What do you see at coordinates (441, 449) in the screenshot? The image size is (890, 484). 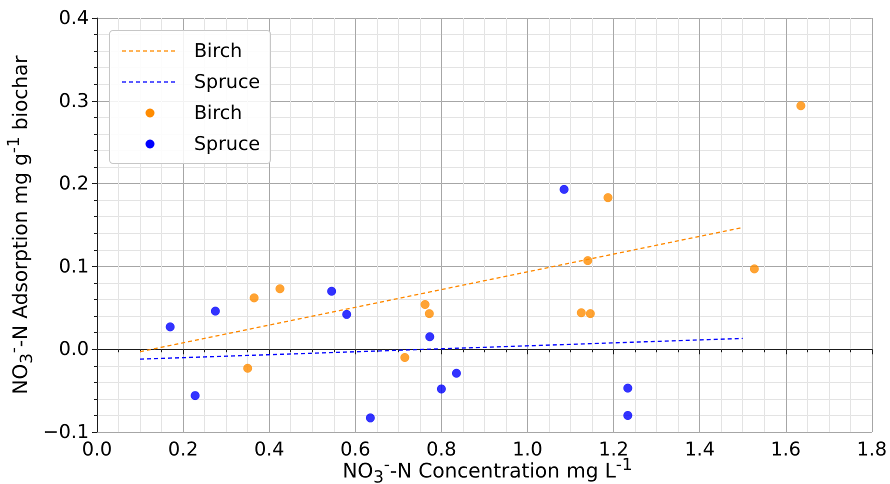 I see `x-tick-label: 0.8` at bounding box center [441, 449].